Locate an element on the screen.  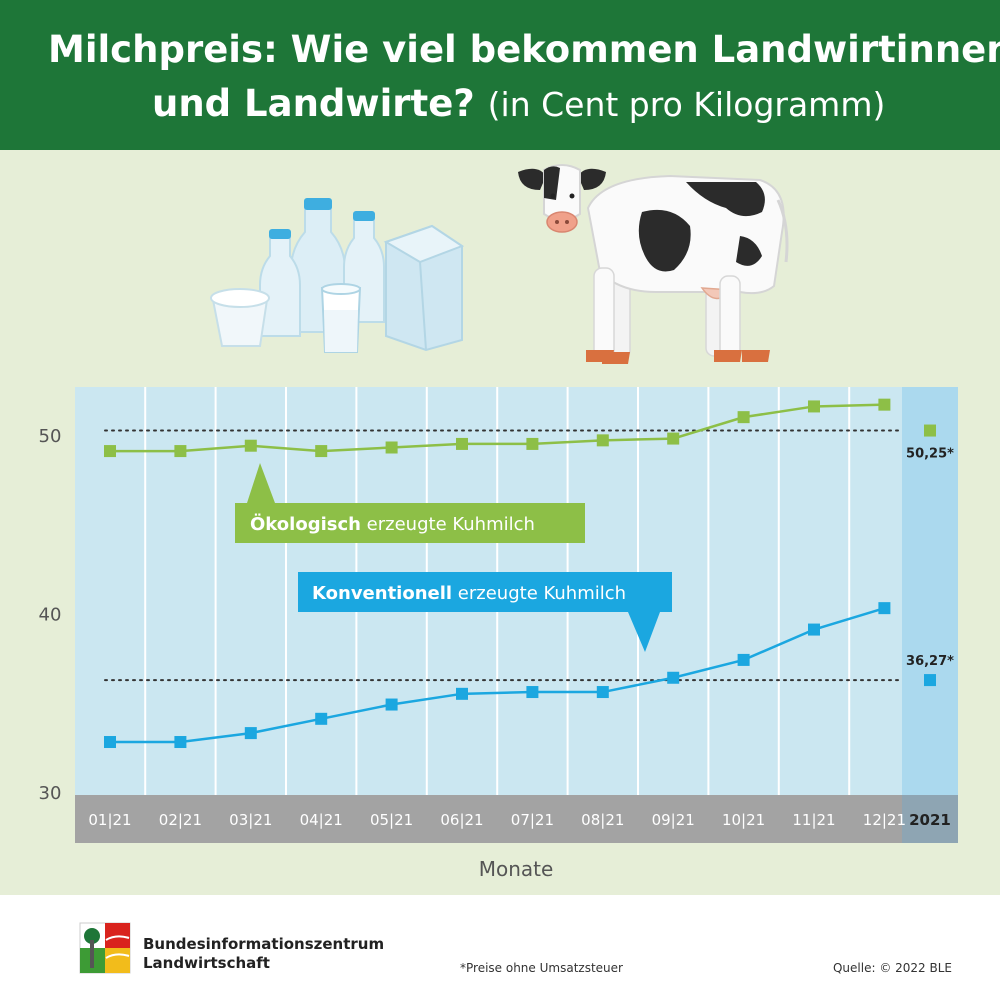
callout-conventional: Konventionell erzeugte Kuhmilch is located at coordinates (485, 612).